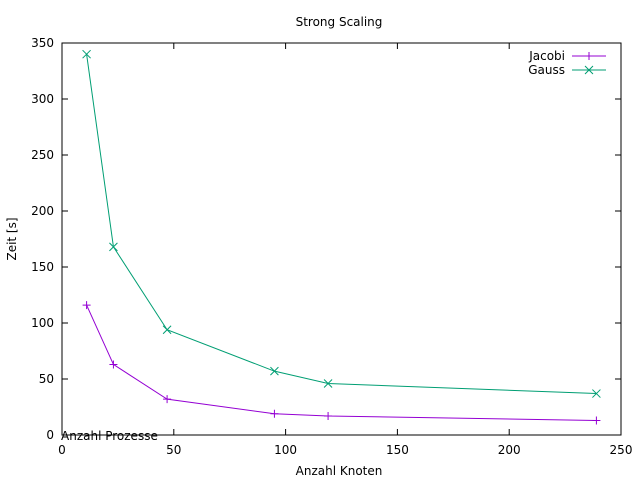 The image size is (640, 480). Describe the element at coordinates (12, 238) in the screenshot. I see `y-axis-label: Zeit [s]` at that location.